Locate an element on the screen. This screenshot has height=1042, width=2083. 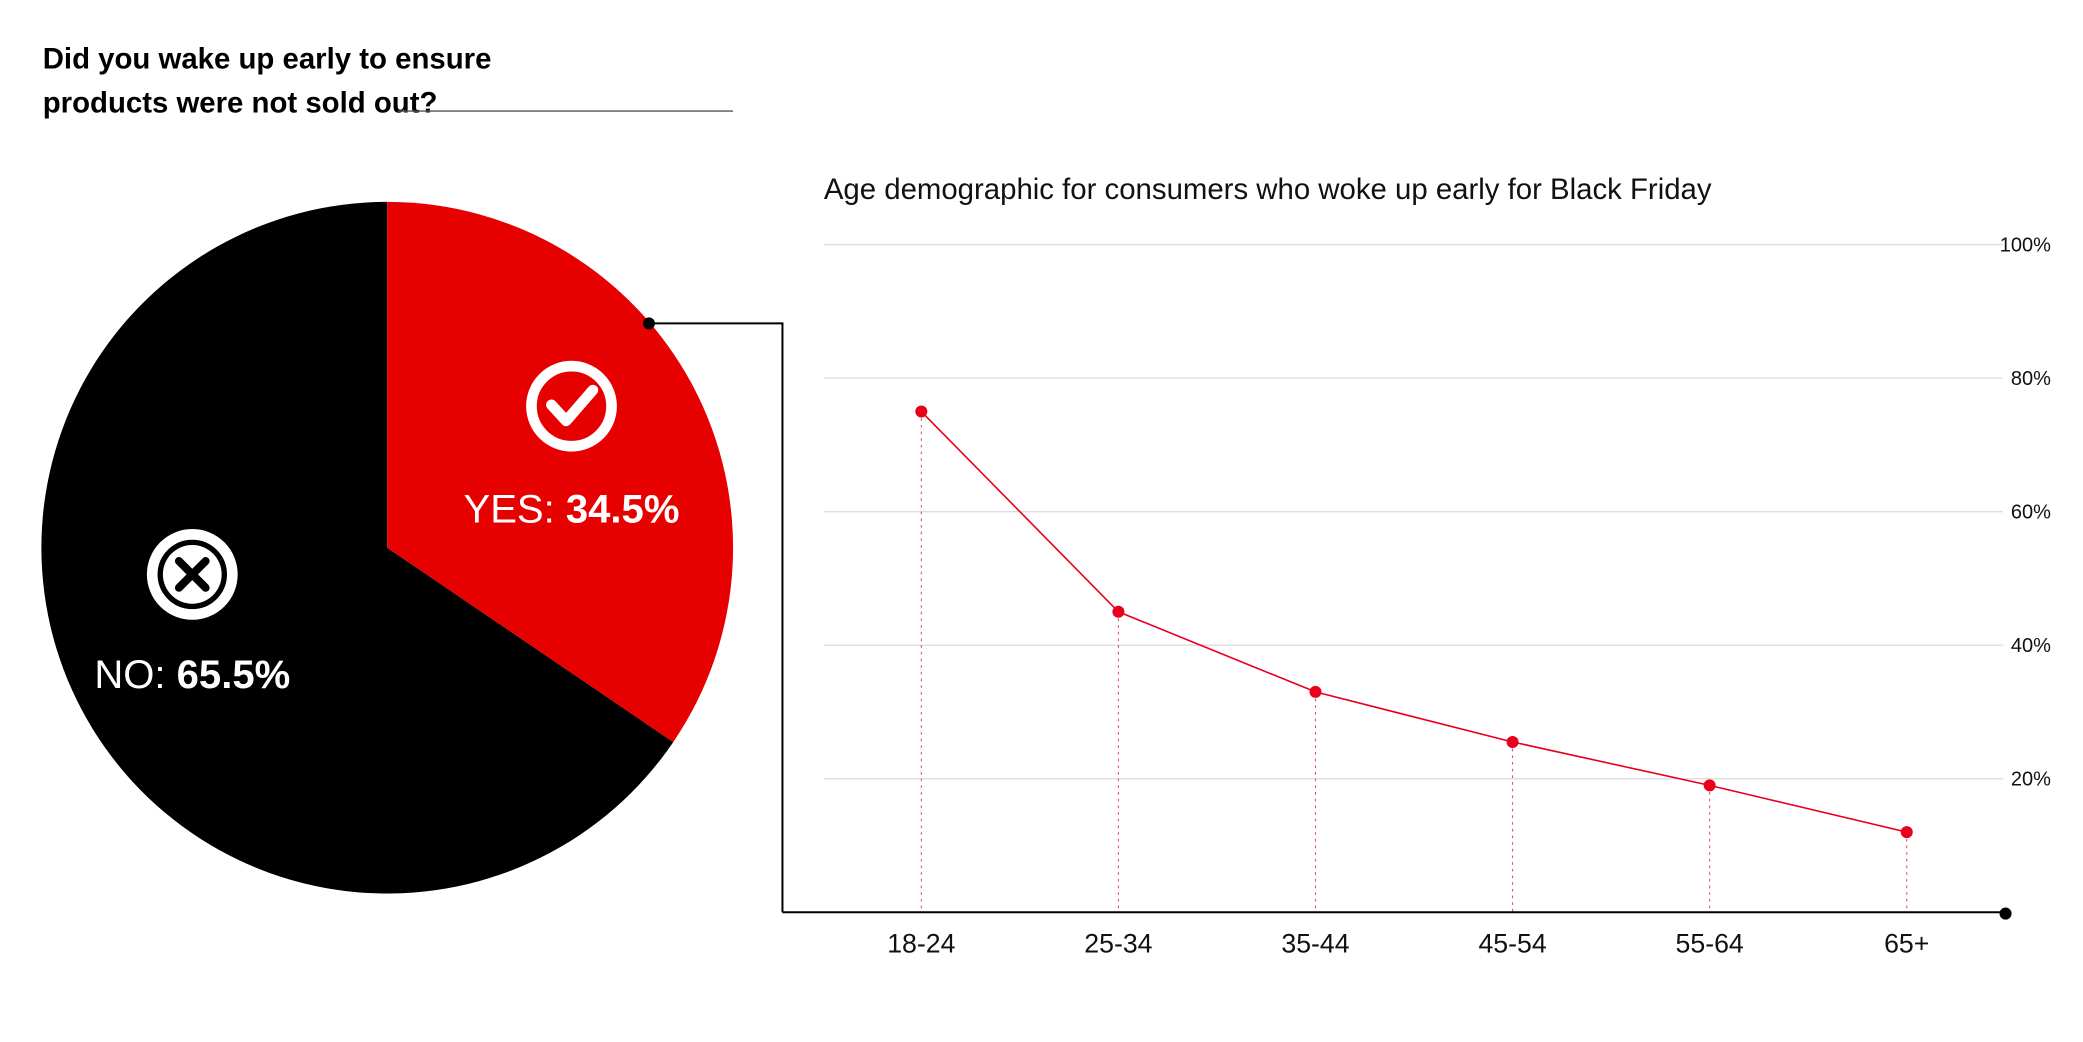
question-line-1: Did you wake up early to ensure is located at coordinates (267, 58).